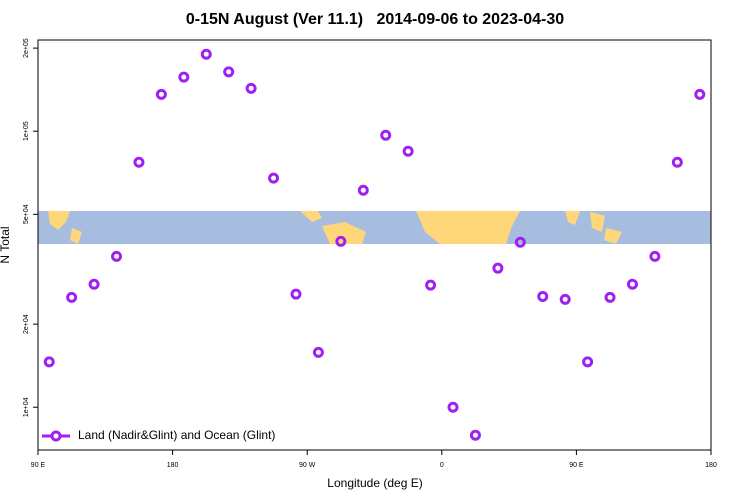  I want to click on x-tick-label: 0, so click(442, 465).